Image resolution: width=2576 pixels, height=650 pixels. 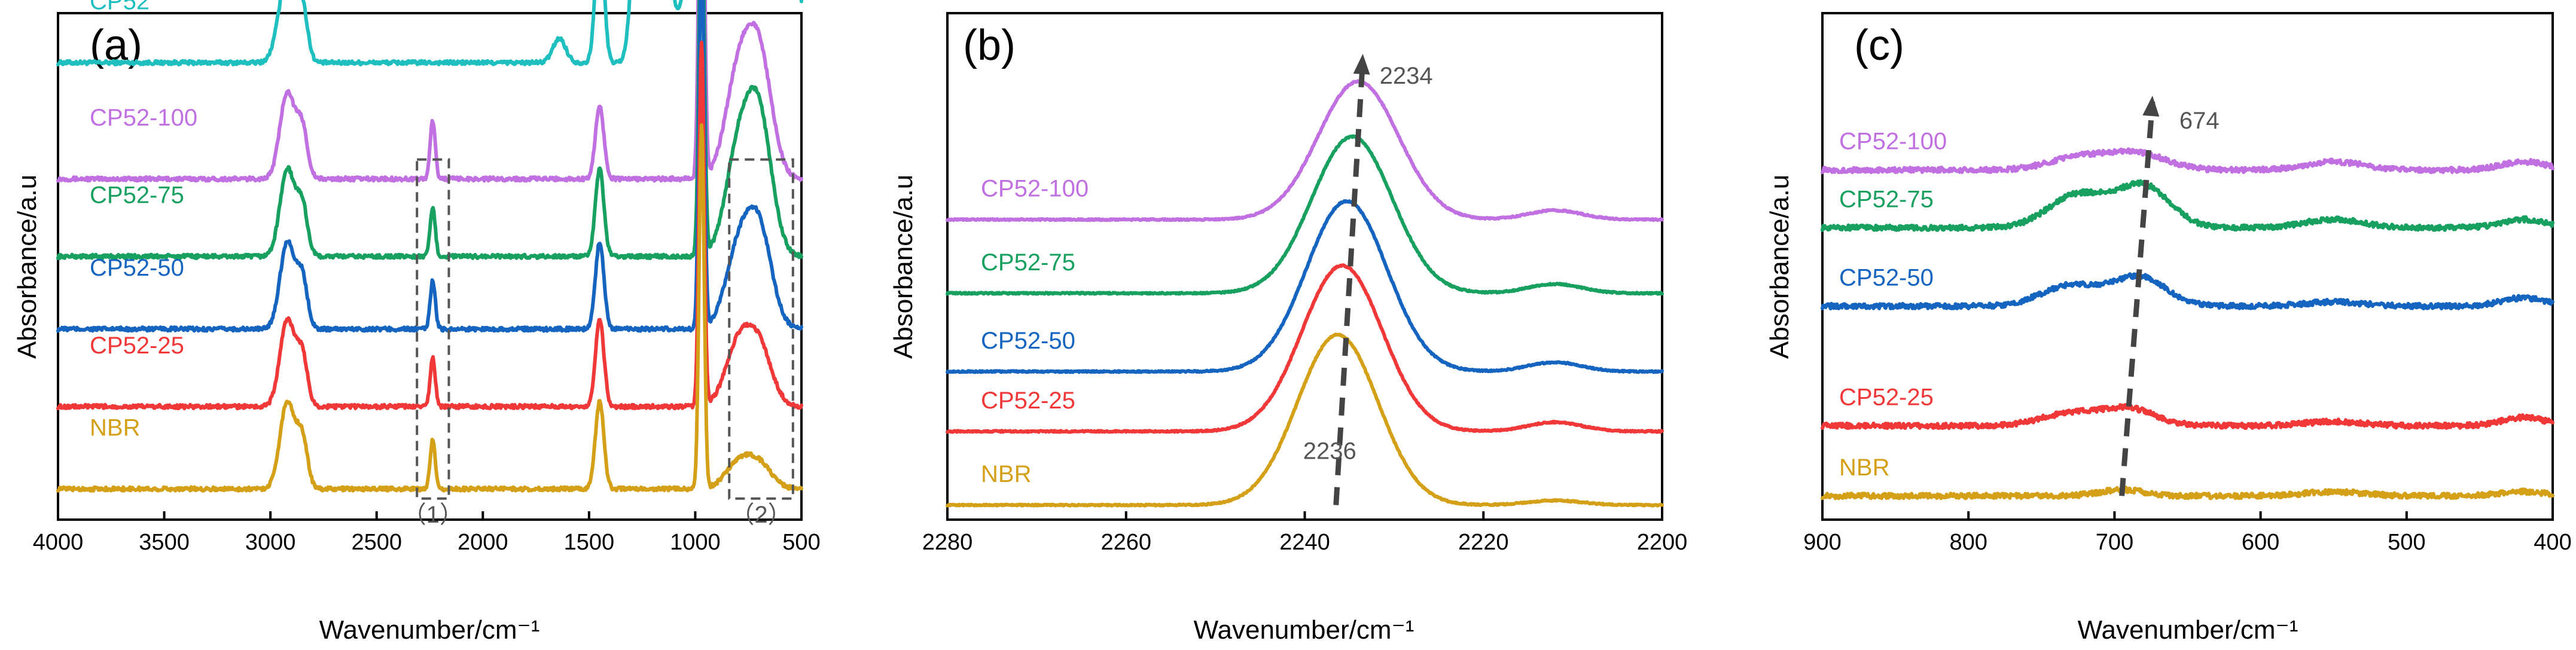 What do you see at coordinates (1304, 630) in the screenshot?
I see `panel-b-x-axis-label: Wavenumber/cm⁻¹` at bounding box center [1304, 630].